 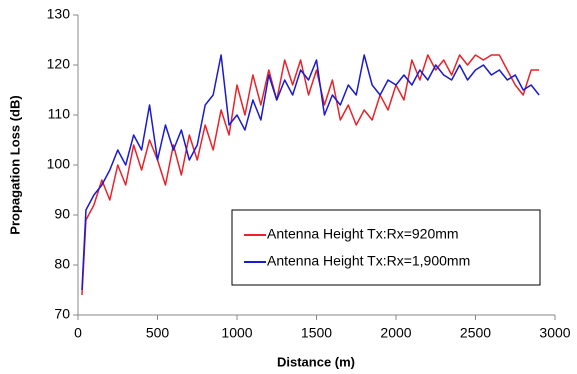 What do you see at coordinates (78, 333) in the screenshot?
I see `x-tick-label: 0` at bounding box center [78, 333].